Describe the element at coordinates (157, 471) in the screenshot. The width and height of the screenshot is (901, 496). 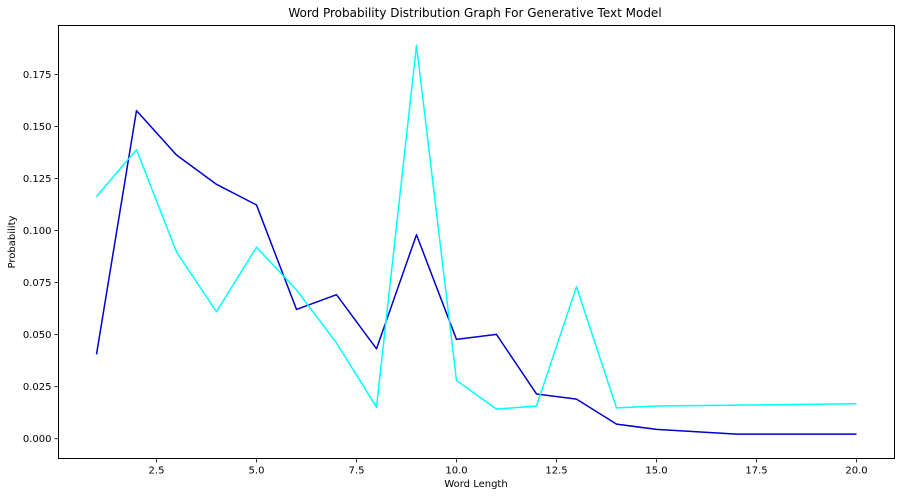
I see `x-tick-label: 2.5` at that location.